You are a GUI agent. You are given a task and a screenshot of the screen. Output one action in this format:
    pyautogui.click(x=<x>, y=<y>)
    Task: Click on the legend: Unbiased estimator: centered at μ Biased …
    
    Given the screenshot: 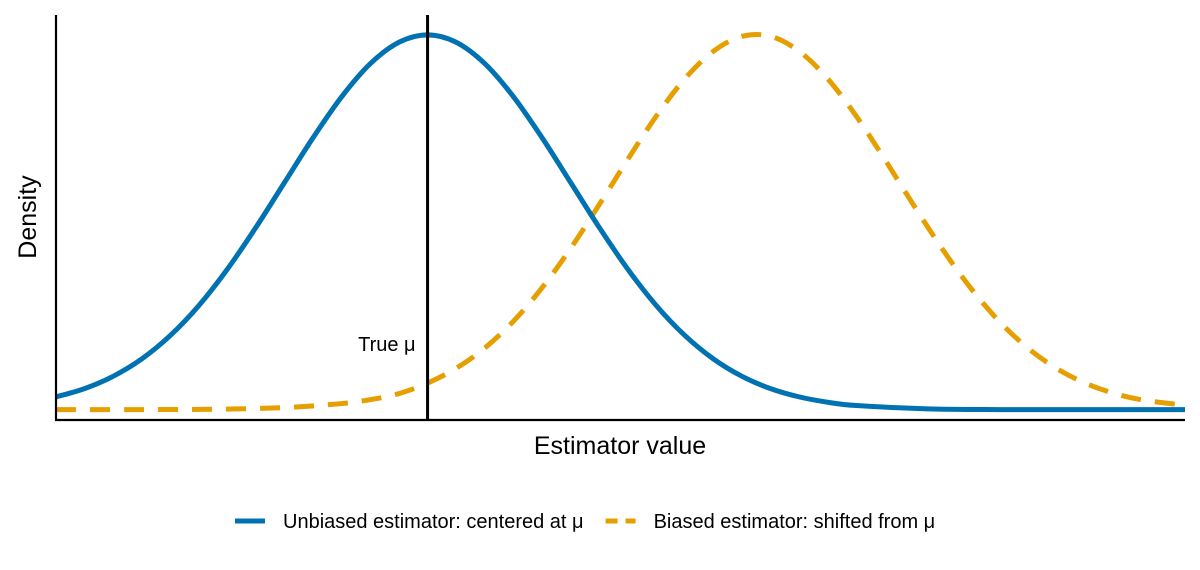 What is the action you would take?
    pyautogui.click(x=585, y=522)
    